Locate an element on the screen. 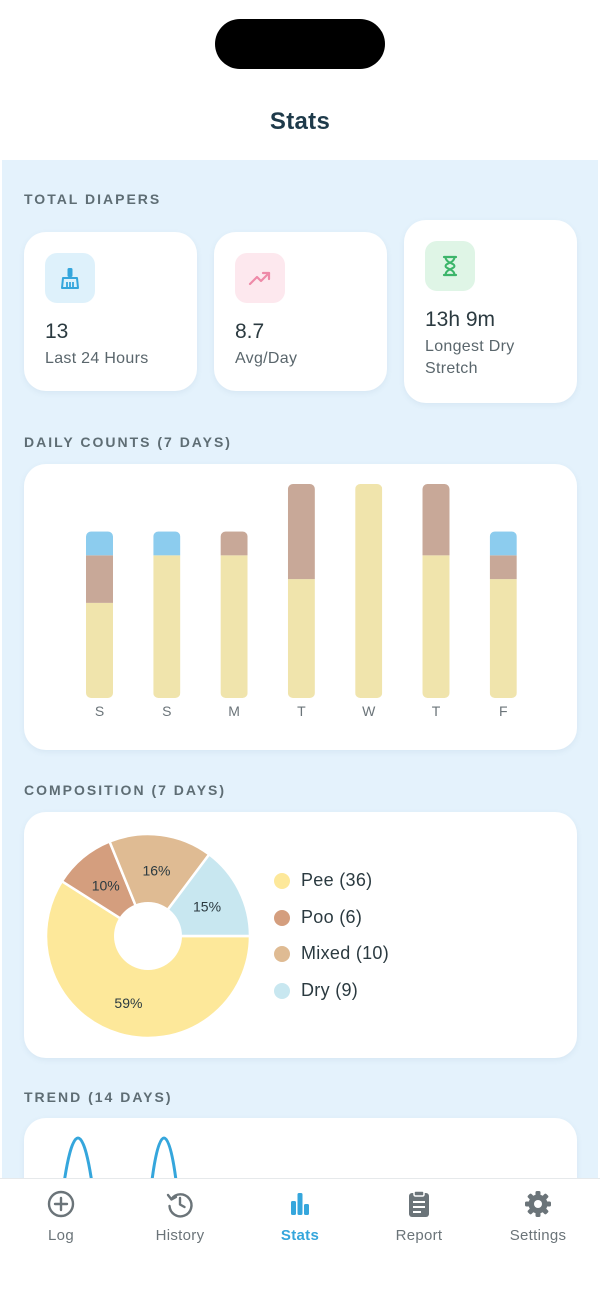 This screenshot has width=600, height=1299. trend-chart is located at coordinates (120, 1157).